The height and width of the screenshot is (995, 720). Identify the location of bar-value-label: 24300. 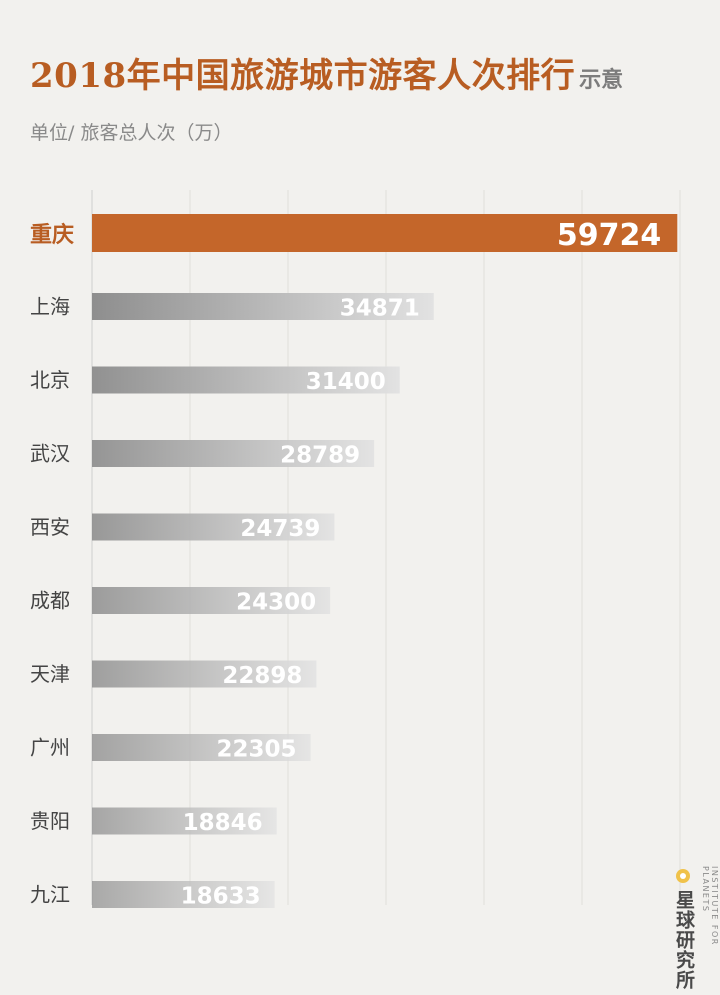
(276, 603).